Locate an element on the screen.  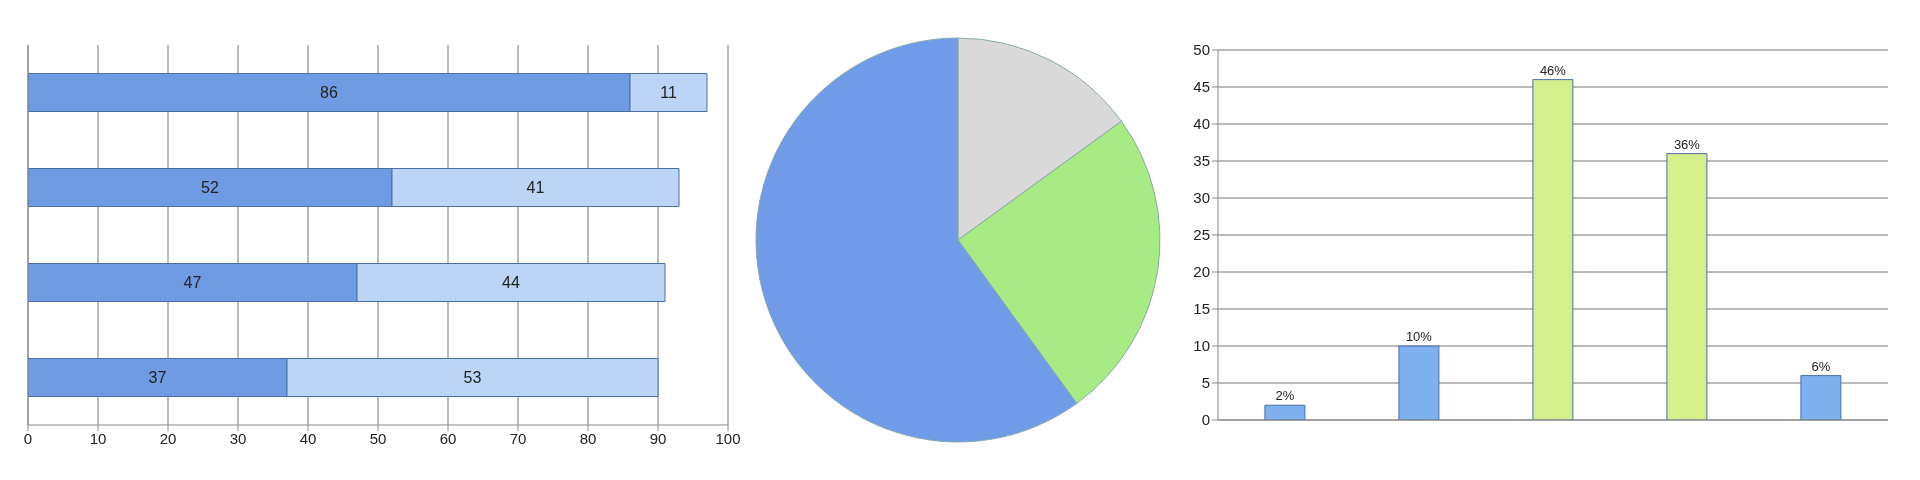
data-label: 53 is located at coordinates (472, 378).